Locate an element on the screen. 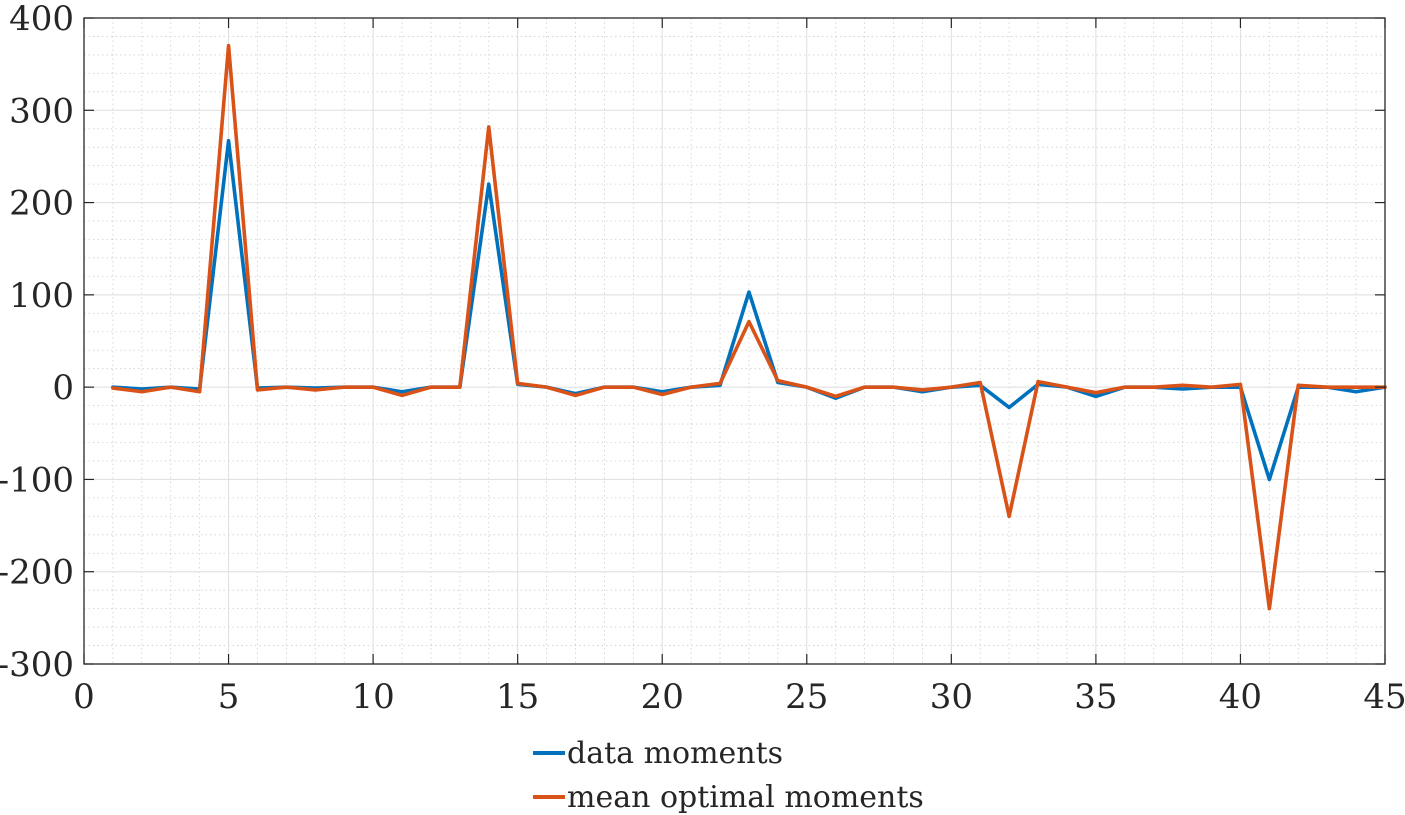 Image resolution: width=1405 pixels, height=815 pixels. x-tick-label: 25 is located at coordinates (806, 697).